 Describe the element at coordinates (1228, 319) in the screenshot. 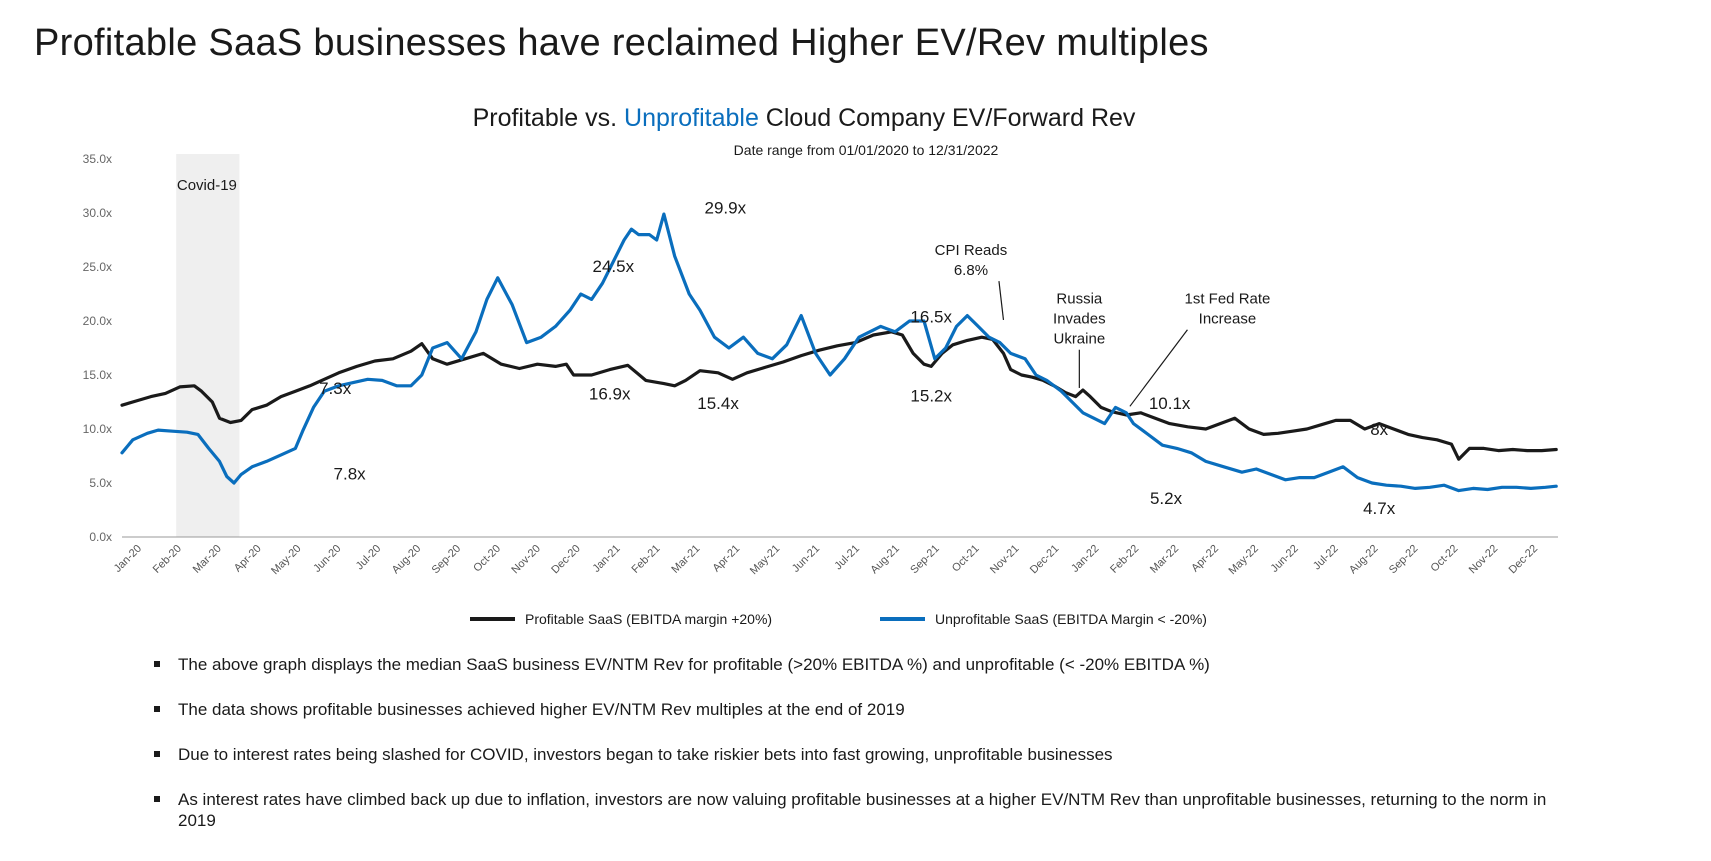

I see `event-annotation-text: Increase` at that location.